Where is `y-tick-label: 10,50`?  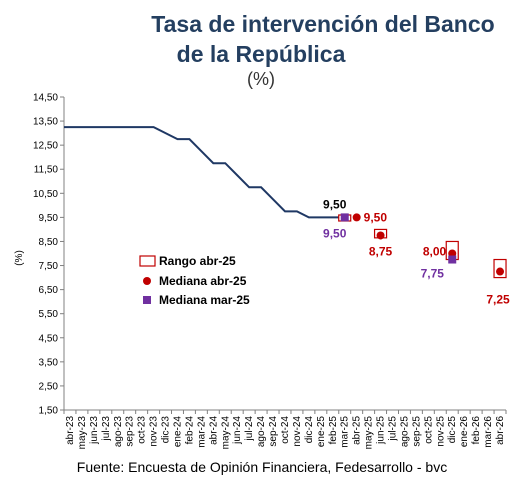
y-tick-label: 10,50 is located at coordinates (45, 194).